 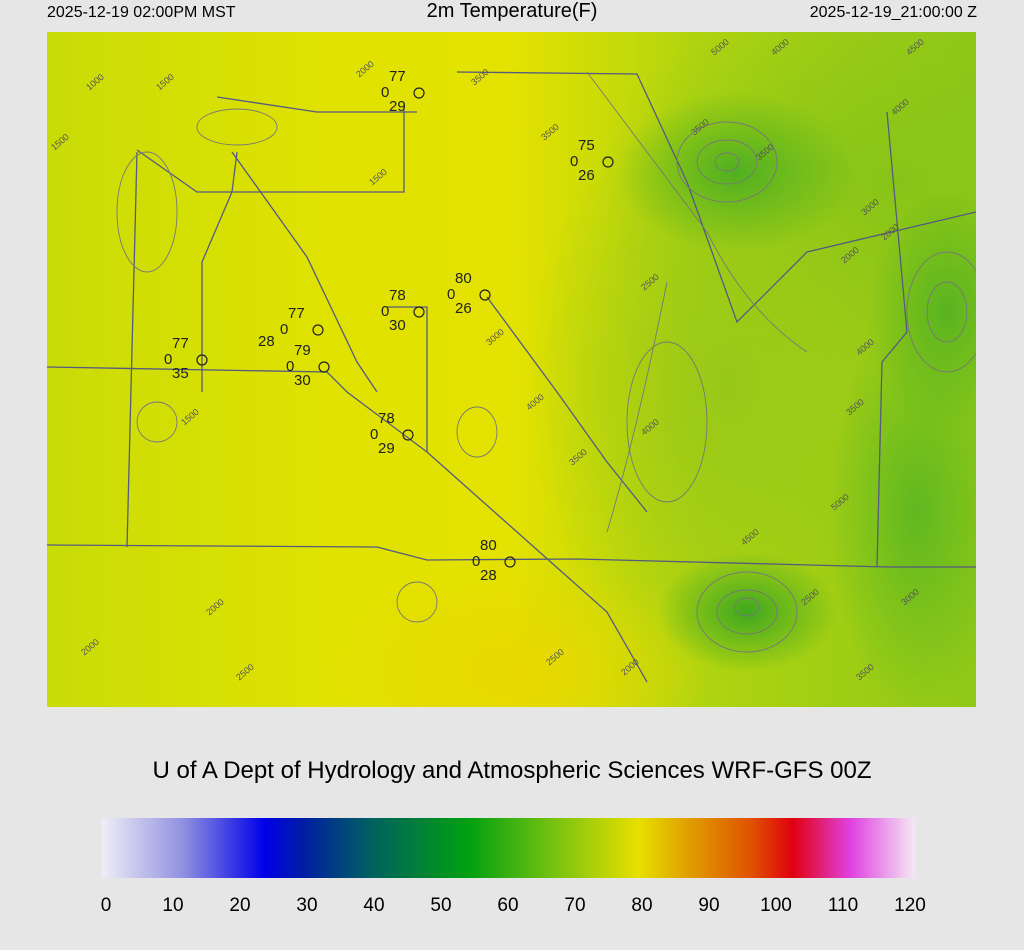 I want to click on colorbar-tick-label: 120, so click(x=910, y=905).